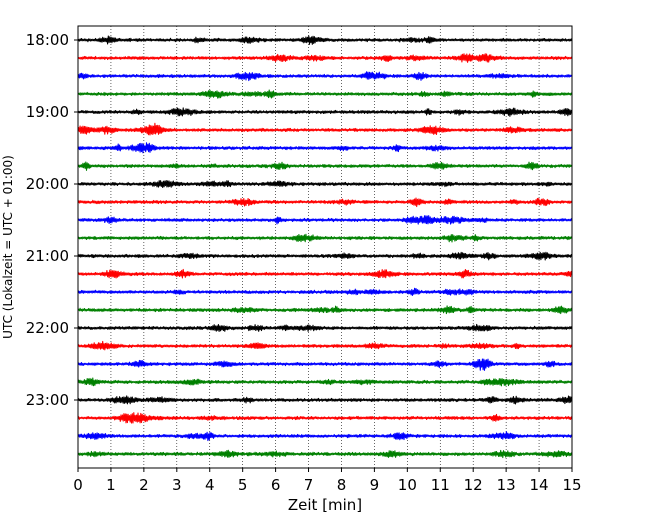 The image size is (650, 520). I want to click on trace-1915, so click(325, 129).